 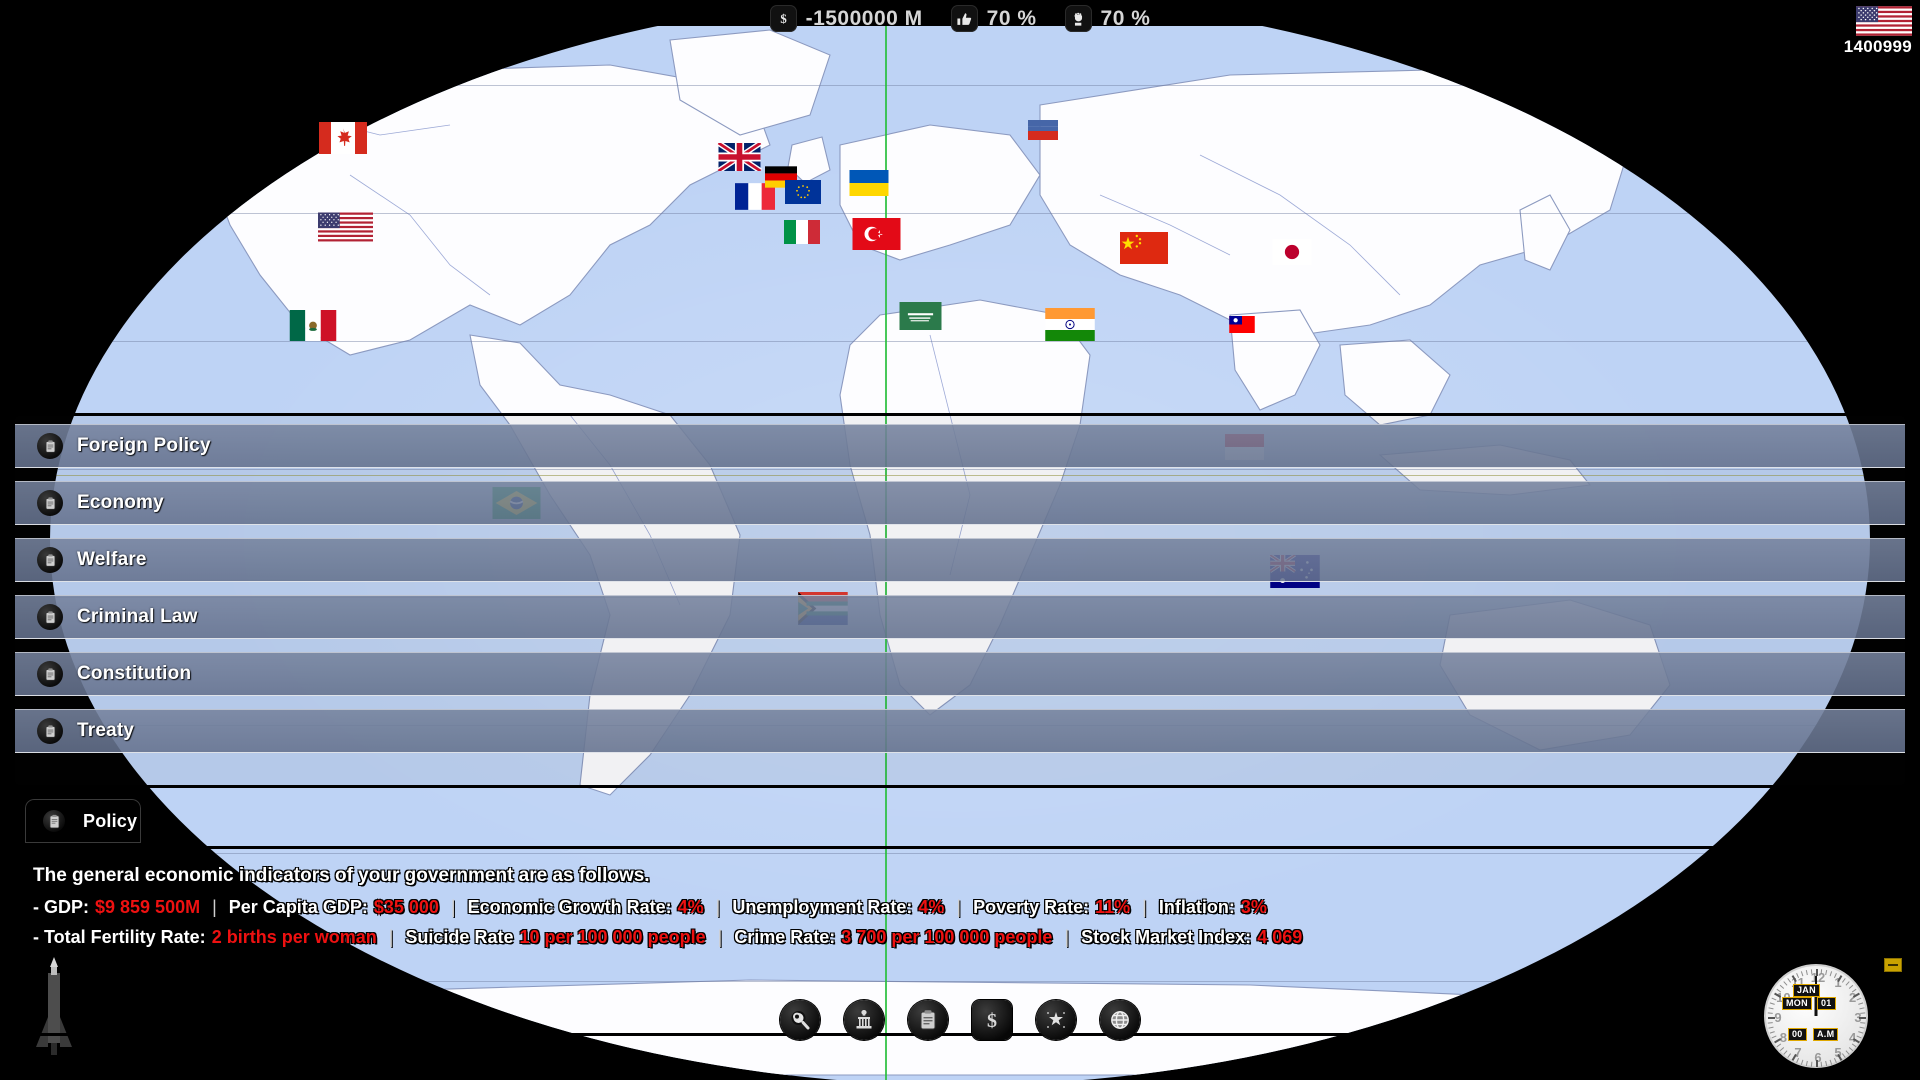 What do you see at coordinates (1120, 1020) in the screenshot?
I see `globe-icon` at bounding box center [1120, 1020].